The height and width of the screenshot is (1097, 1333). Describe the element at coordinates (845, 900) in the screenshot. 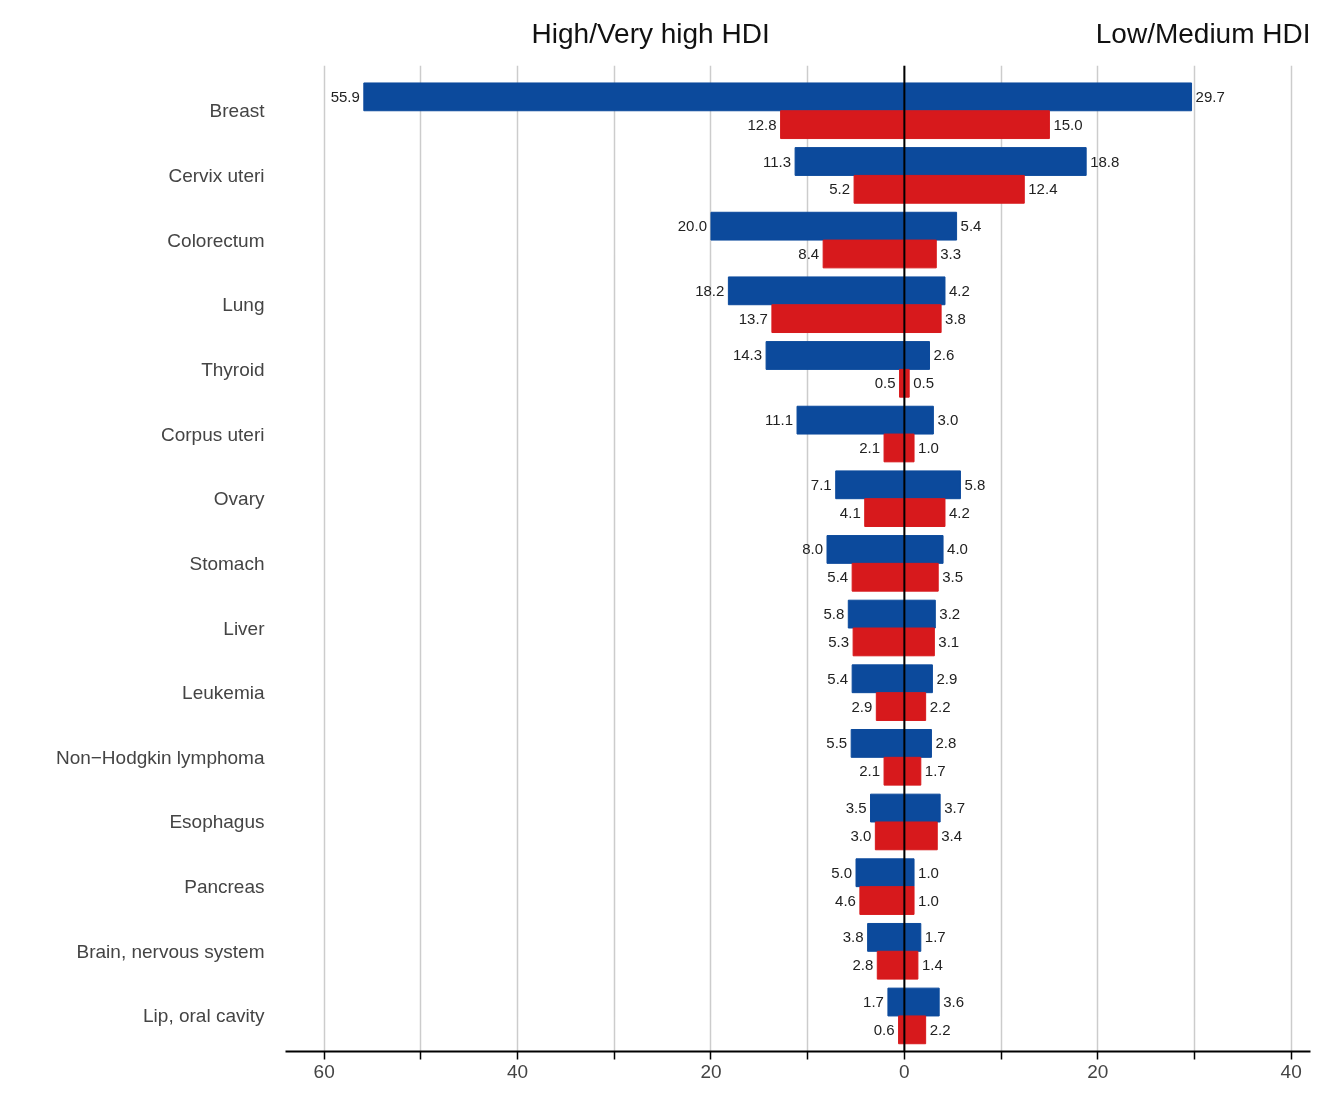

I see `data-label: 4.6` at that location.